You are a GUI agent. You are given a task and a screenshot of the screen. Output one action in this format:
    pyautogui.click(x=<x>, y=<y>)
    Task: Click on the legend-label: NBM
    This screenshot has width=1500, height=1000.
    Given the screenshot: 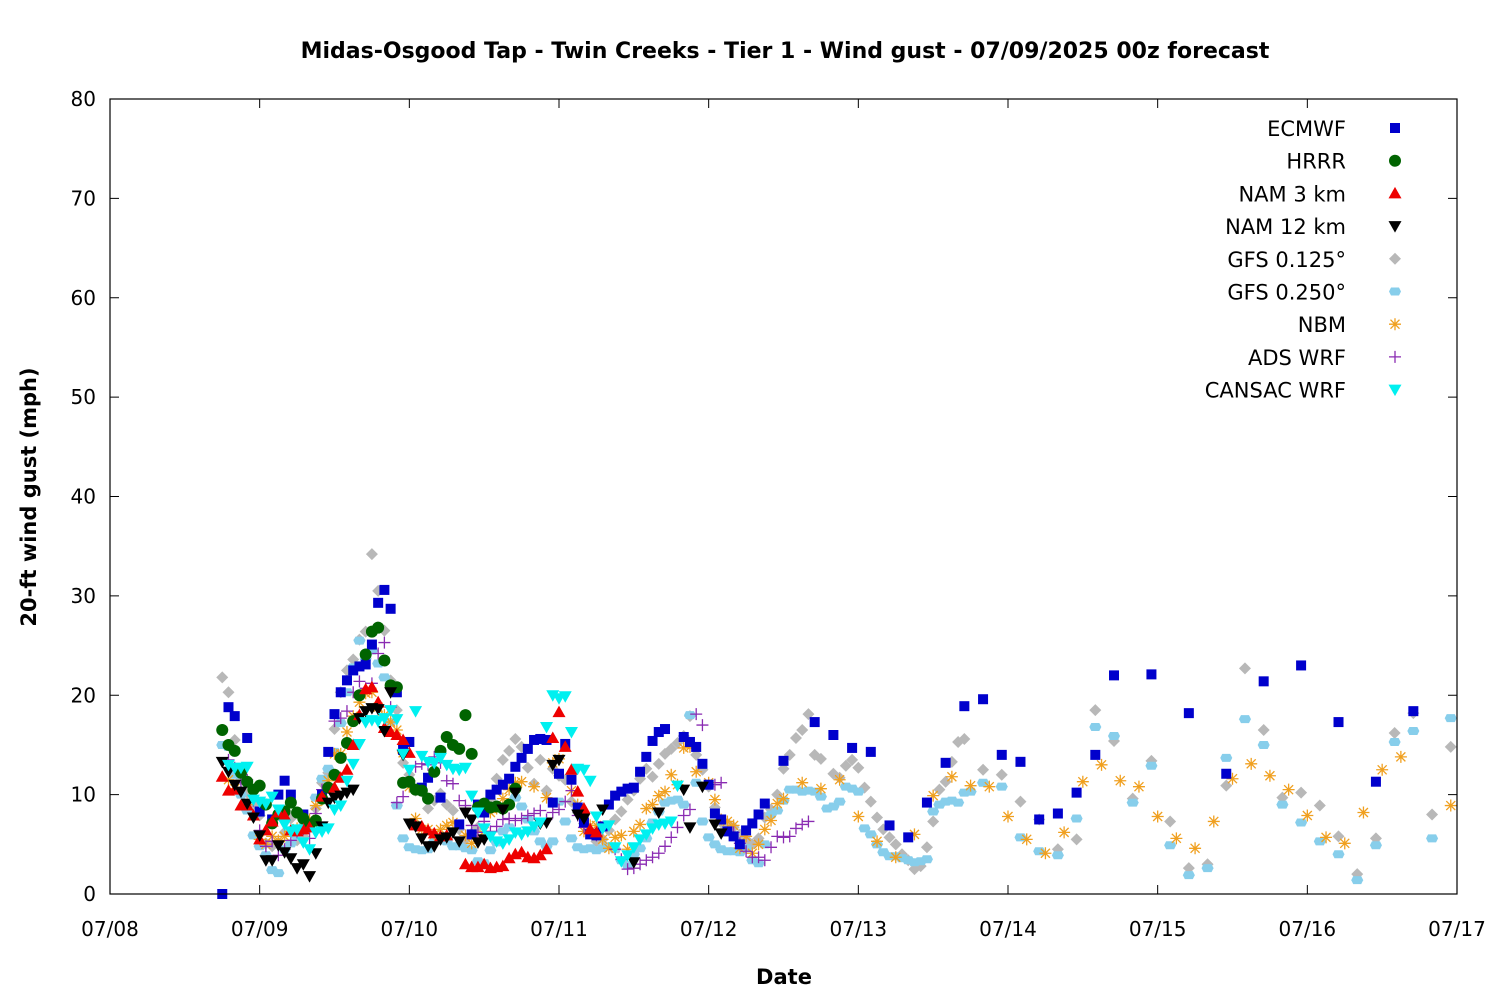 What is the action you would take?
    pyautogui.click(x=1322, y=325)
    